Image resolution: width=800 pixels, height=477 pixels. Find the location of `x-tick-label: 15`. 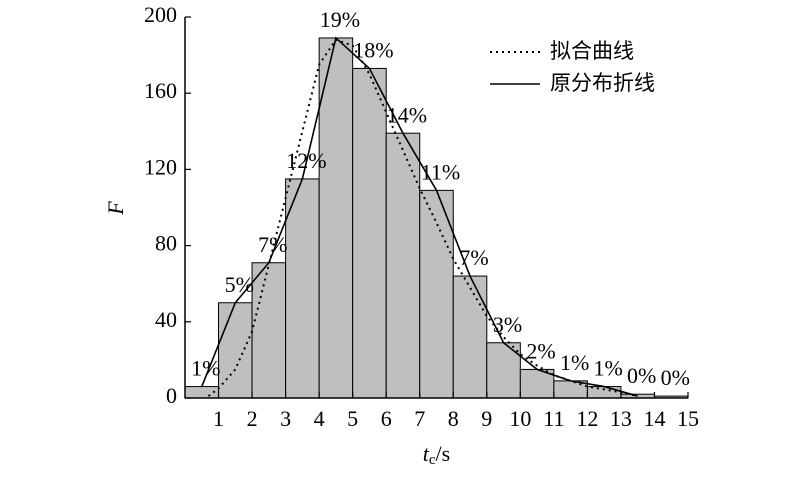

x-tick-label: 15 is located at coordinates (688, 418).